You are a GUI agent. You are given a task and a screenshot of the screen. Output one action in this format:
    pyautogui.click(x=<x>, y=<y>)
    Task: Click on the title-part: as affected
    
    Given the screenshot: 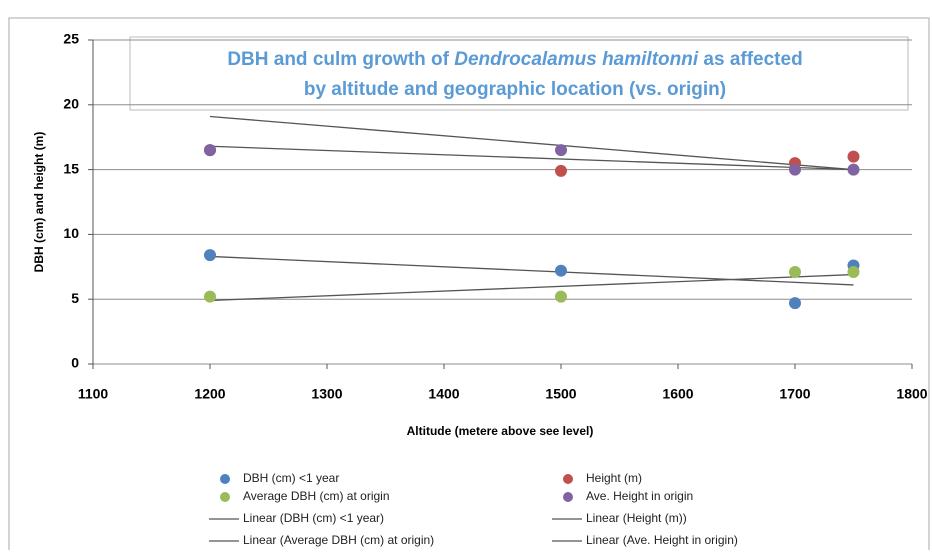 What is the action you would take?
    pyautogui.click(x=750, y=59)
    